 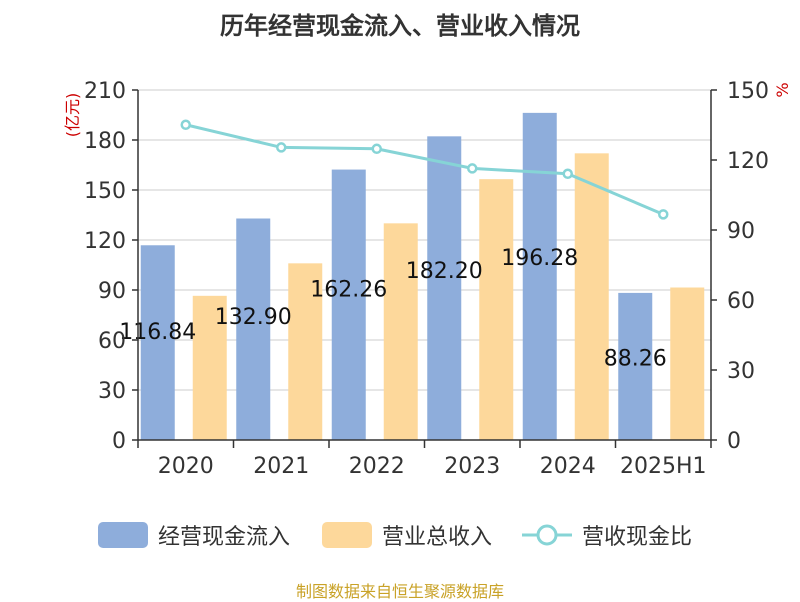 What do you see at coordinates (112, 391) in the screenshot?
I see `y-tick-label-left: 30` at bounding box center [112, 391].